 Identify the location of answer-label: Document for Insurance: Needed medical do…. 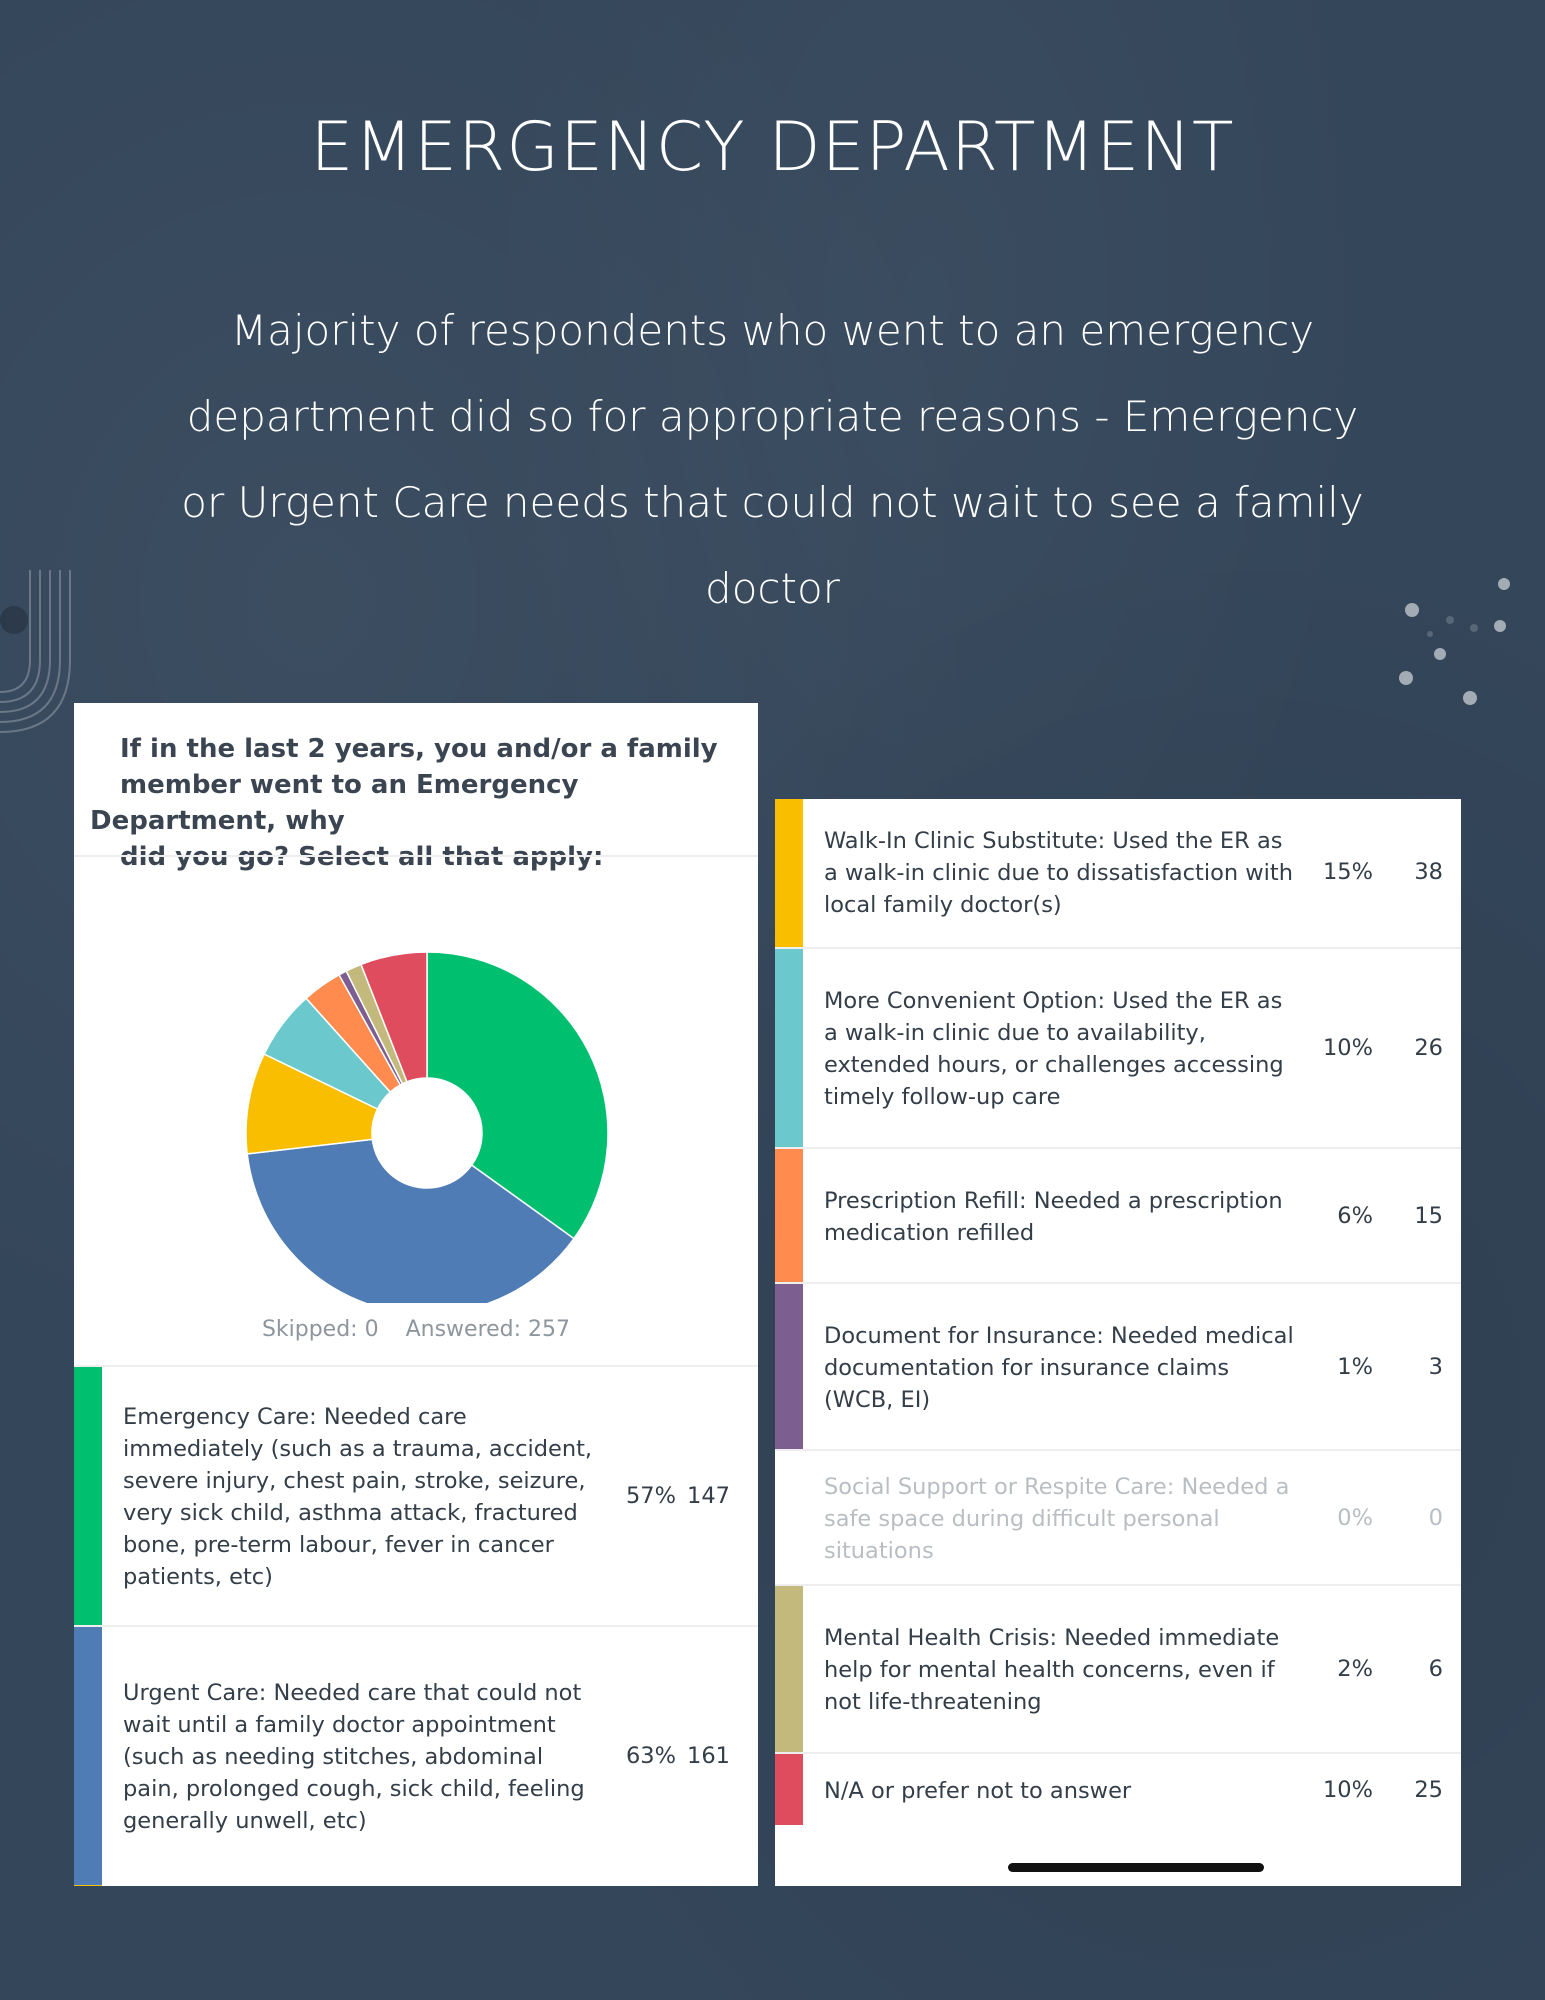
(1069, 1368).